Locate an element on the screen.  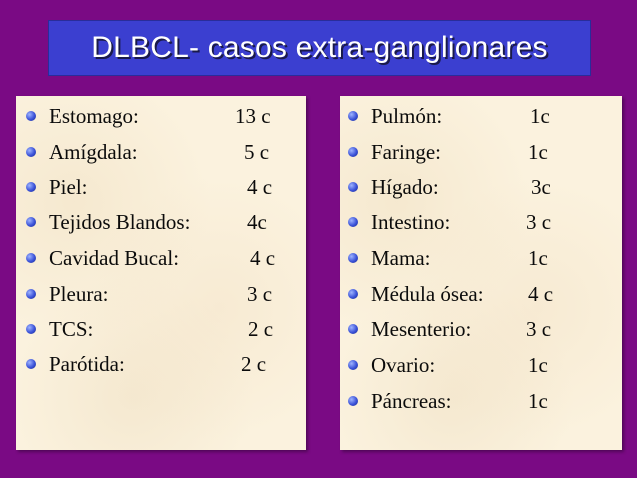
item-label: Ovario: is located at coordinates (403, 364).